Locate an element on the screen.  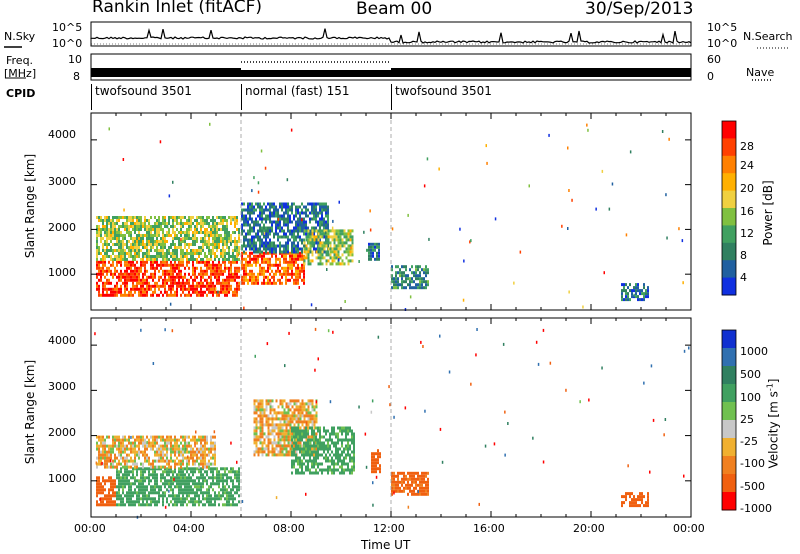
freq-panel-frame is located at coordinates (391, 67).